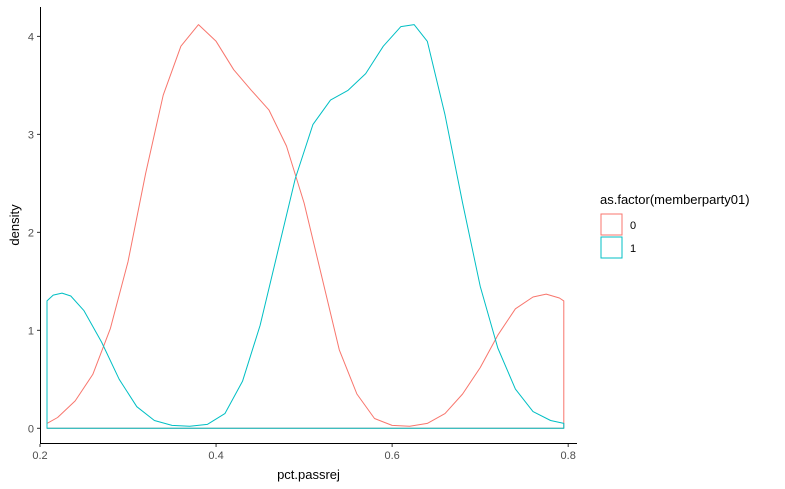 This screenshot has width=785, height=489. Describe the element at coordinates (31, 37) in the screenshot. I see `y-tick-label: 4` at that location.